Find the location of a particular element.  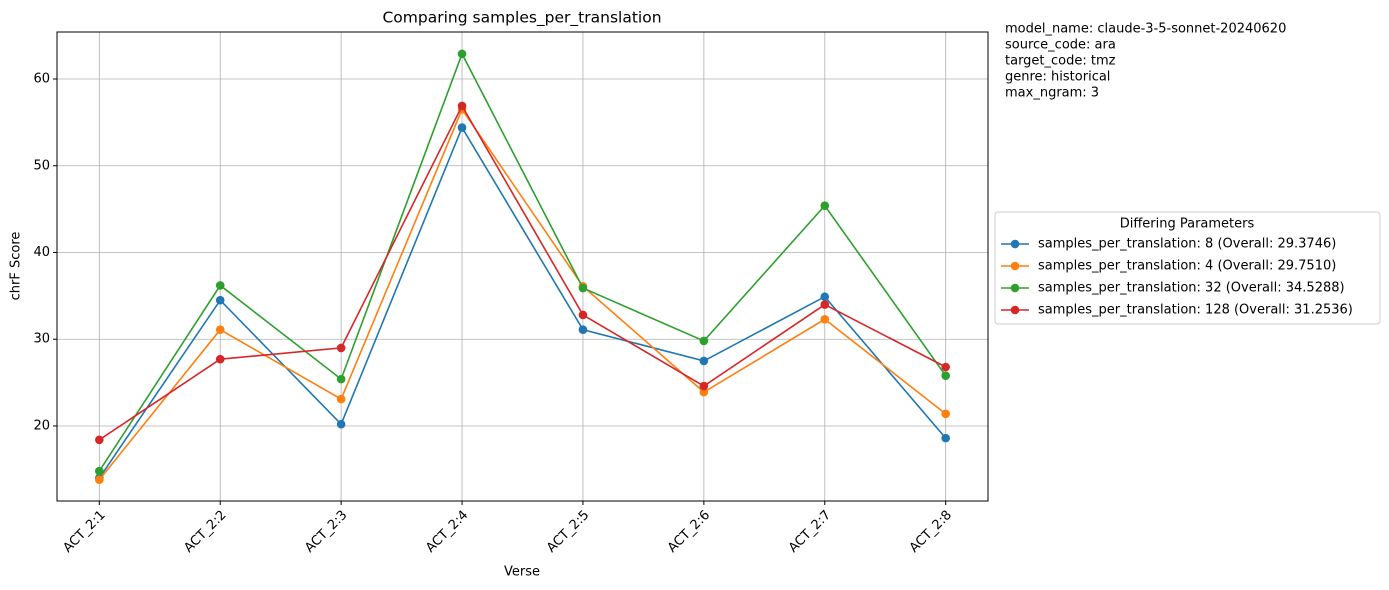

x-tick-label: ACT_2:2 is located at coordinates (205, 532).